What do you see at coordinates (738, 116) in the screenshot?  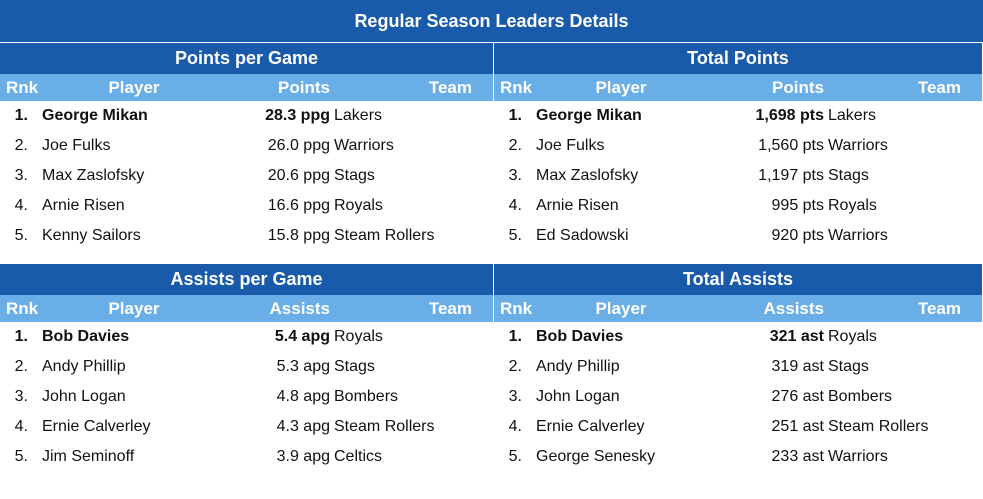 I see `table-row: 1. George Mikan 1,698 pts Lakers` at bounding box center [738, 116].